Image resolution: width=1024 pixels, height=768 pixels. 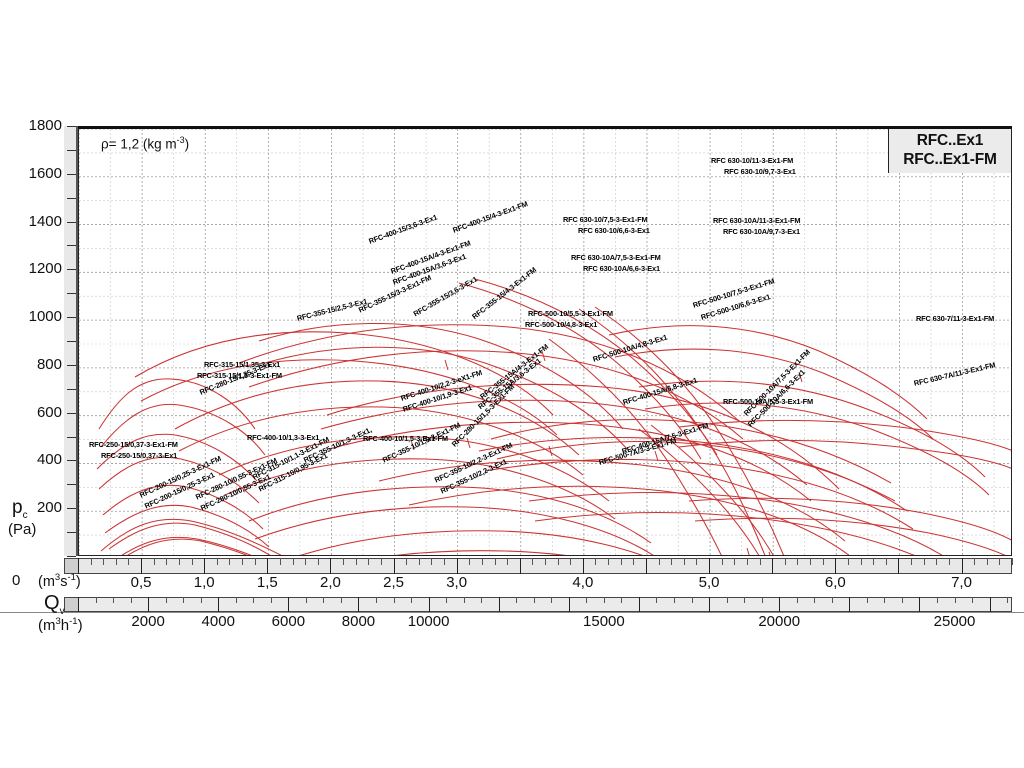 I want to click on x-axis-secondary-bar, so click(x=538, y=604).